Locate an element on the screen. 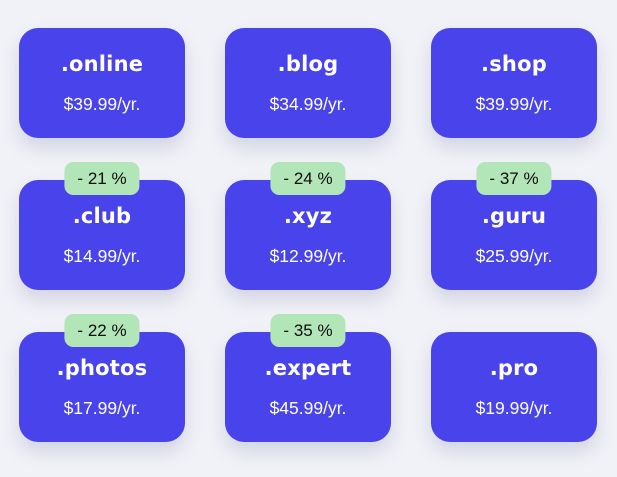  domain-price: $34.99/yr. is located at coordinates (308, 104).